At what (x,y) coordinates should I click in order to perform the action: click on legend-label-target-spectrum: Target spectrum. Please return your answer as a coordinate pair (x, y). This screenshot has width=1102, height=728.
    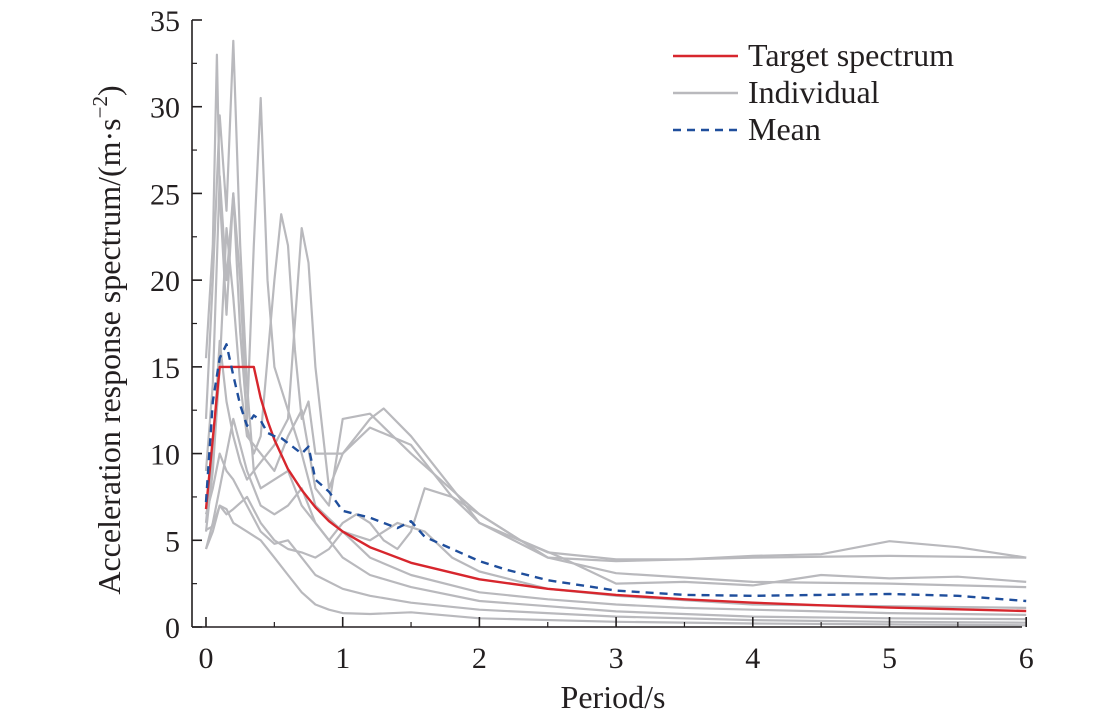
    Looking at the image, I should click on (851, 55).